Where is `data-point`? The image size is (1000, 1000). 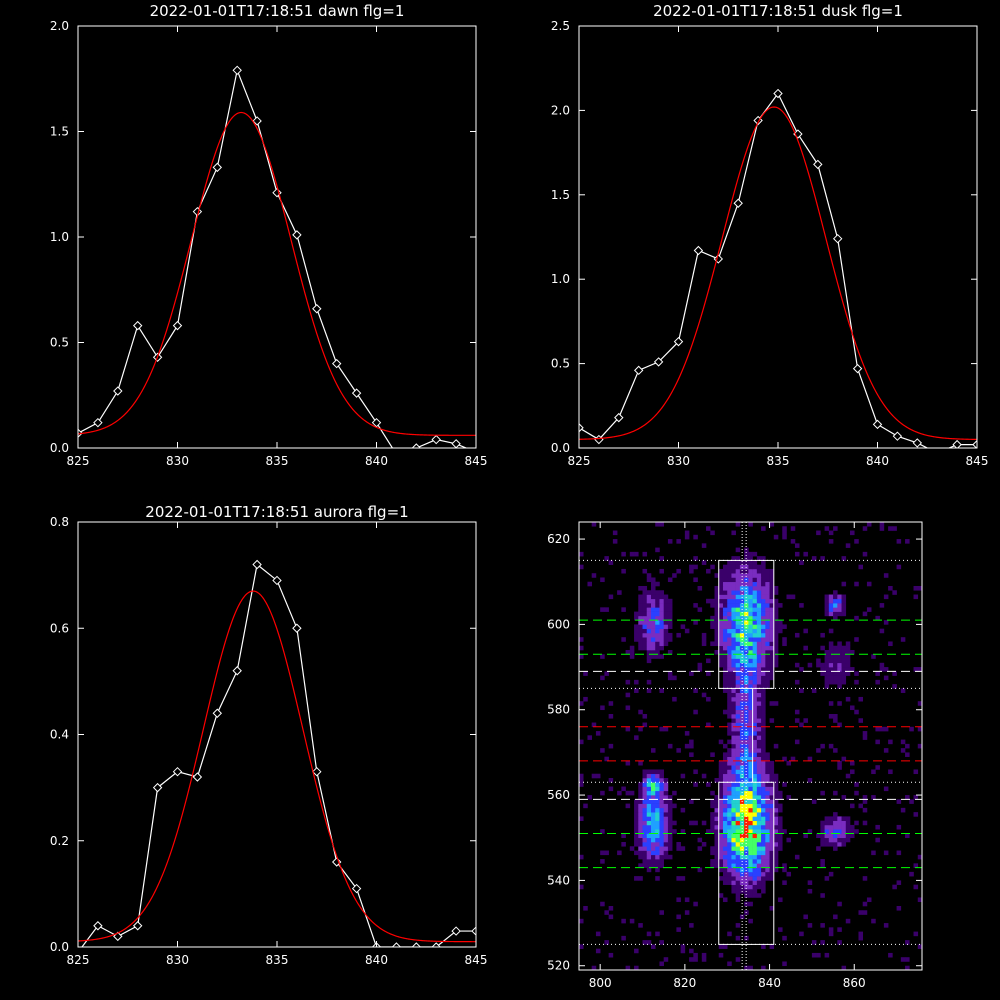
data-point is located at coordinates (297, 235).